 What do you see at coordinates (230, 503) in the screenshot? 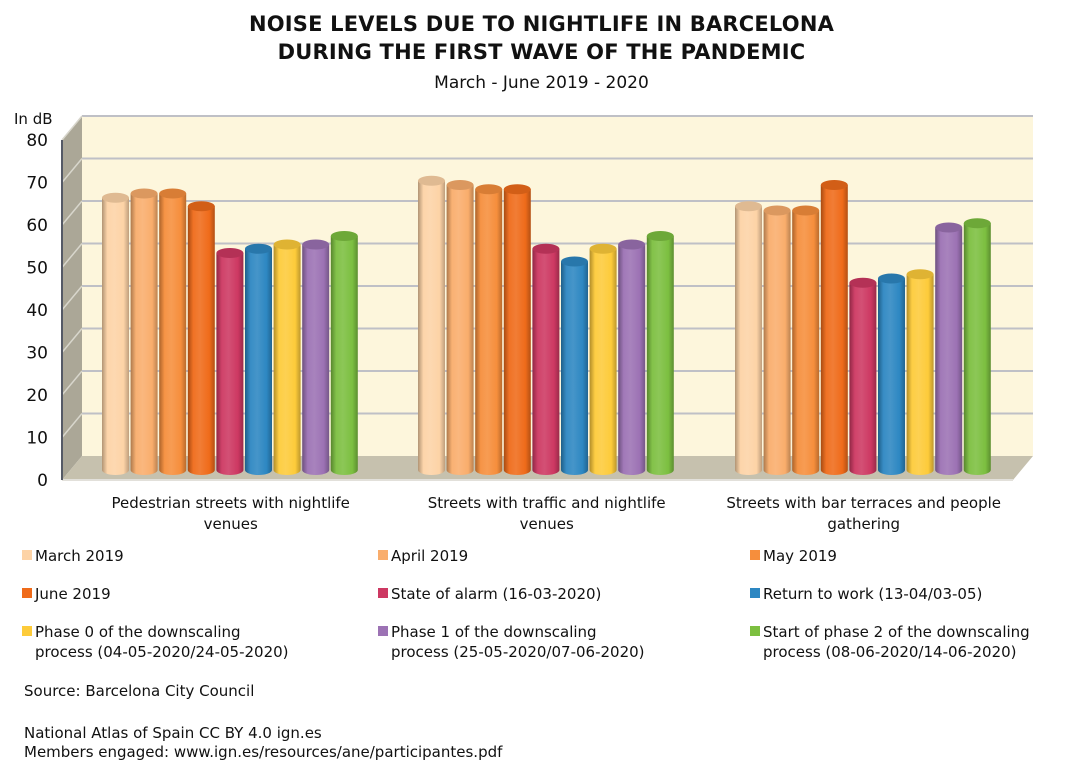
I see `x-category-label: Pedestrian streets with nightlife` at bounding box center [230, 503].